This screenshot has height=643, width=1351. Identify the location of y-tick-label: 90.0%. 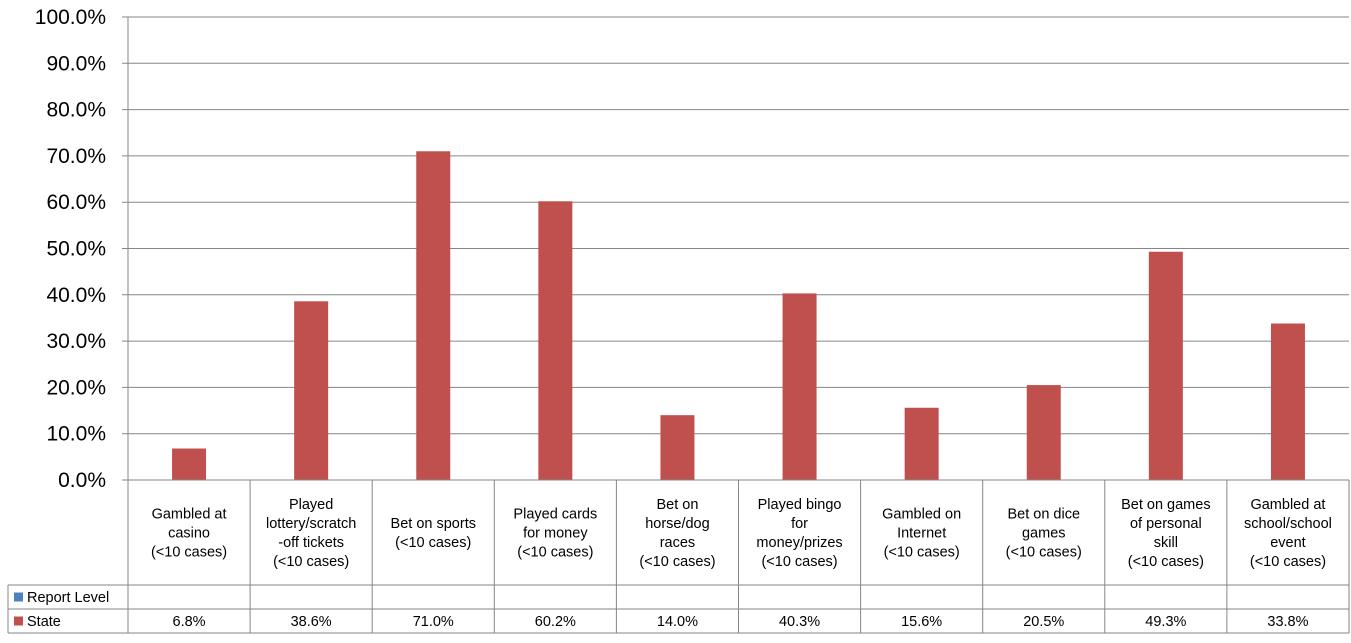
(76, 63).